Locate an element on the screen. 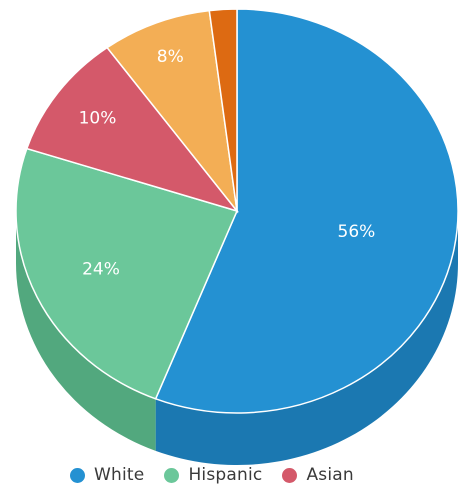 The height and width of the screenshot is (494, 461). legend-item-white: White is located at coordinates (107, 475).